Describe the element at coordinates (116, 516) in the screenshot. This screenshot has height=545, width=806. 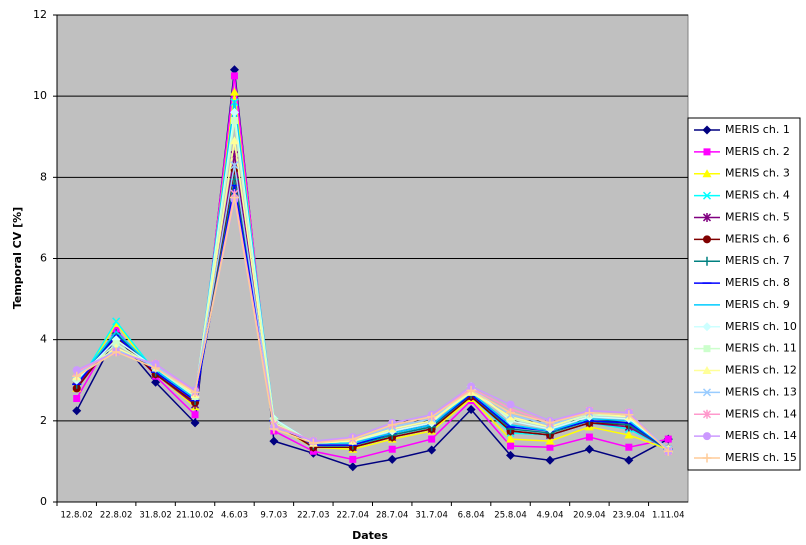
I see `x-tick-label: 22.8.02` at that location.